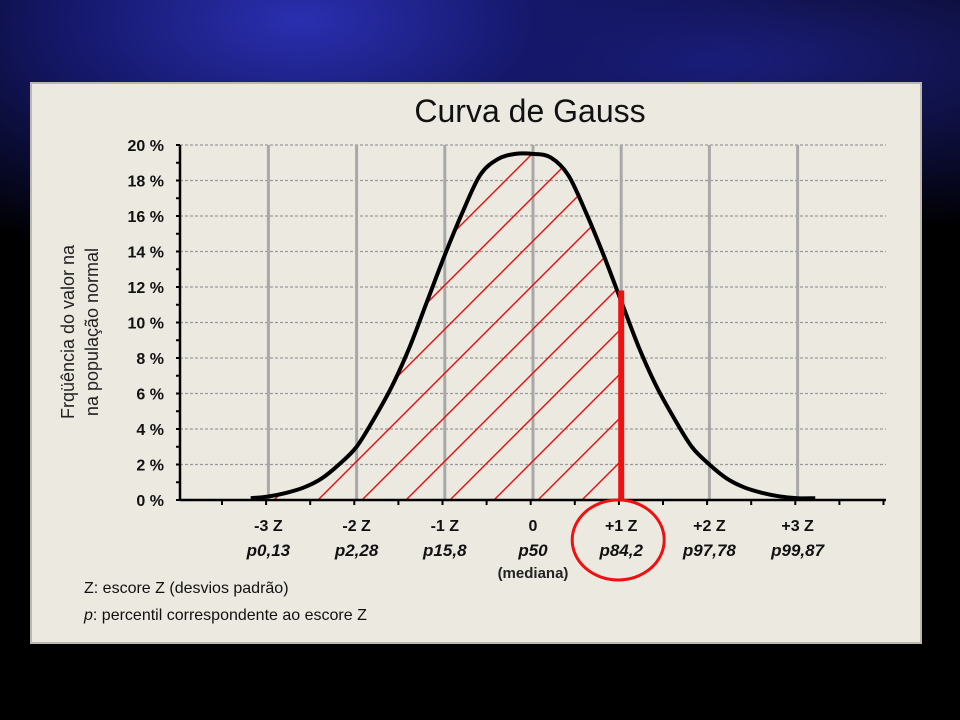 The width and height of the screenshot is (960, 720). I want to click on y-tick-label-1: 2 %, so click(150, 466).